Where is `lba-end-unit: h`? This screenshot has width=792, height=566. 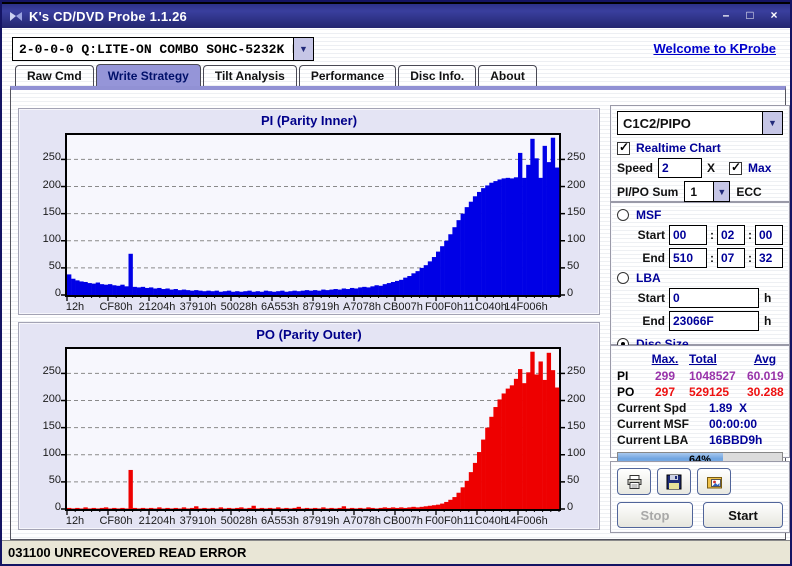 lba-end-unit: h is located at coordinates (768, 321).